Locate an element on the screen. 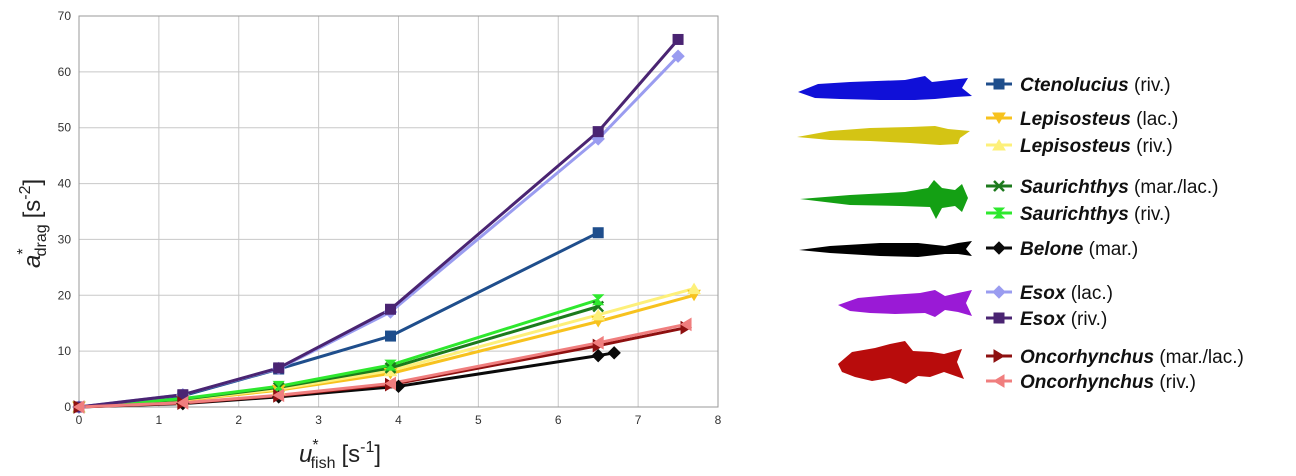 The width and height of the screenshot is (1296, 476). x-tick-label: 3 is located at coordinates (318, 420).